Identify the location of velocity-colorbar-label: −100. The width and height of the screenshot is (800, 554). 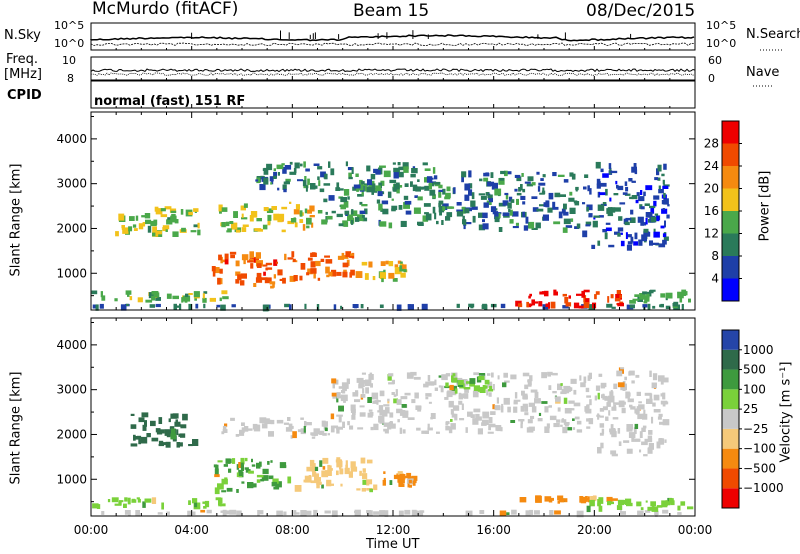
(759, 449).